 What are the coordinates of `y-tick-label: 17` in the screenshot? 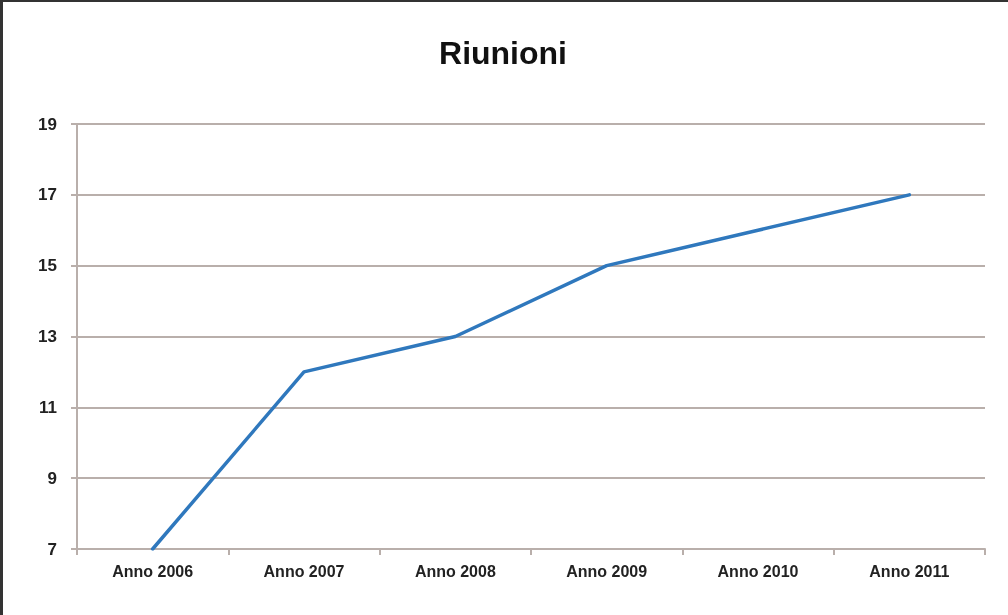 It's located at (47, 195).